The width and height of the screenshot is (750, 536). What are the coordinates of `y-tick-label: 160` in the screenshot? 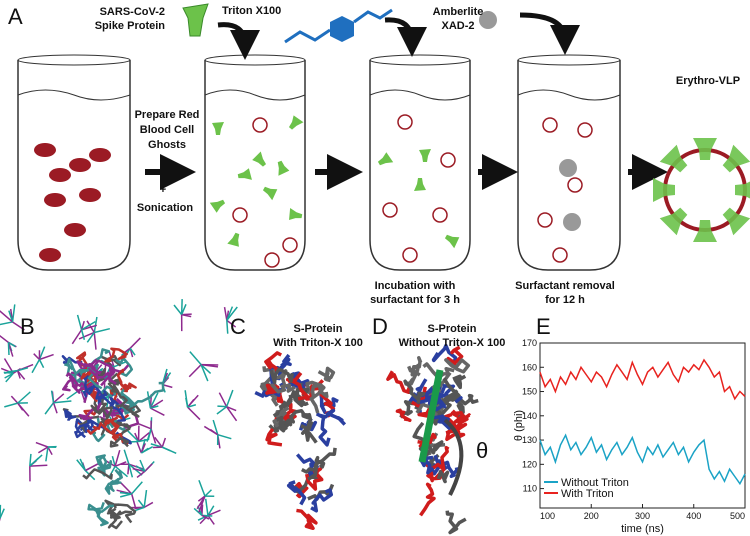 It's located at (529, 367).